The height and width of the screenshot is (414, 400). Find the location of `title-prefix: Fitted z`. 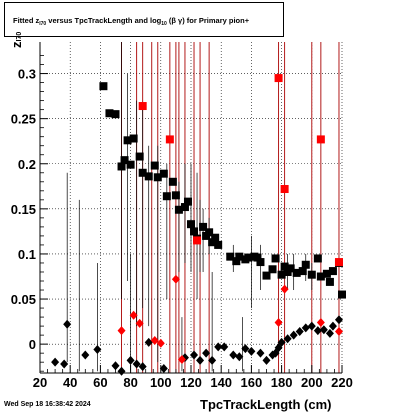

title-prefix: Fitted z is located at coordinates (26, 20).